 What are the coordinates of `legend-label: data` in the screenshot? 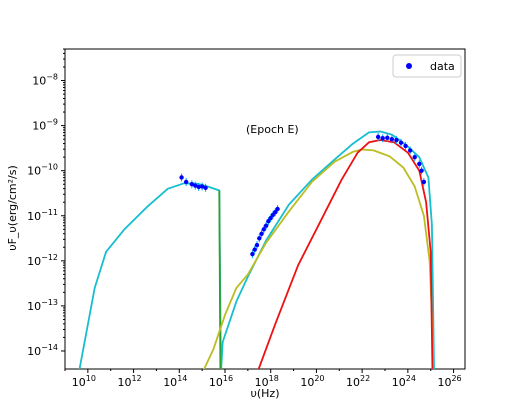 It's located at (442, 66).